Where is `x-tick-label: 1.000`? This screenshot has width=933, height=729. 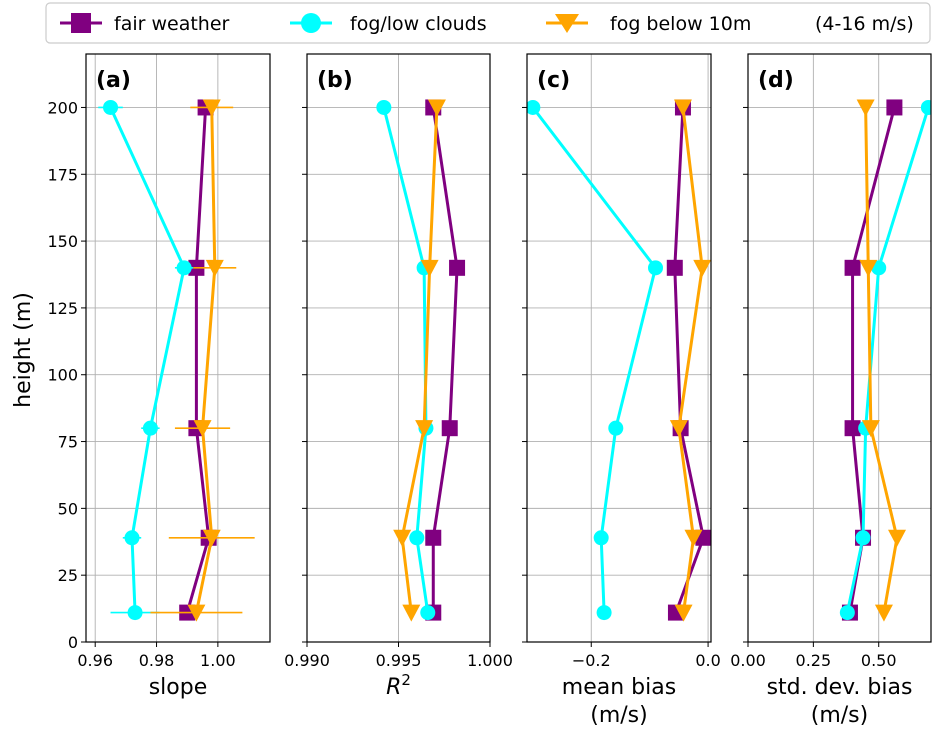 x-tick-label: 1.000 is located at coordinates (490, 660).